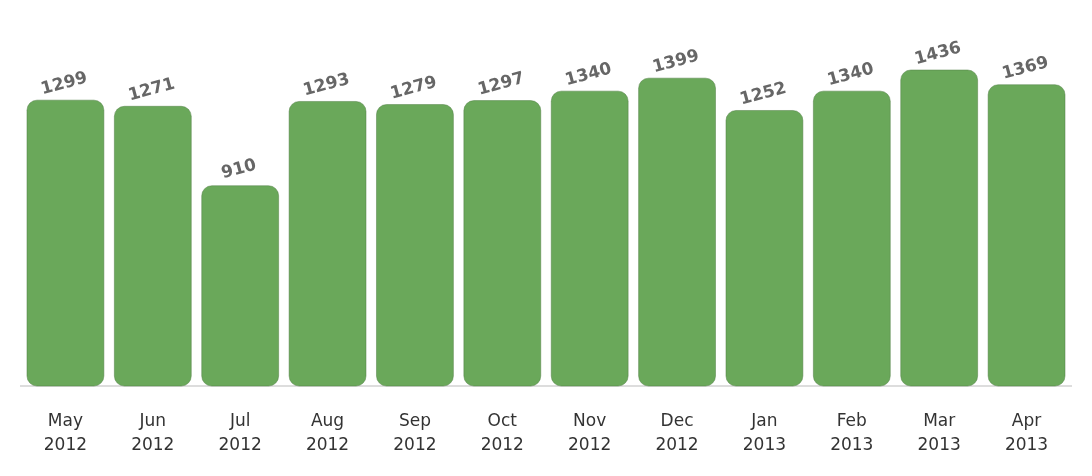 Image resolution: width=1092 pixels, height=476 pixels. Describe the element at coordinates (151, 88) in the screenshot. I see `data-label: 1271` at that location.